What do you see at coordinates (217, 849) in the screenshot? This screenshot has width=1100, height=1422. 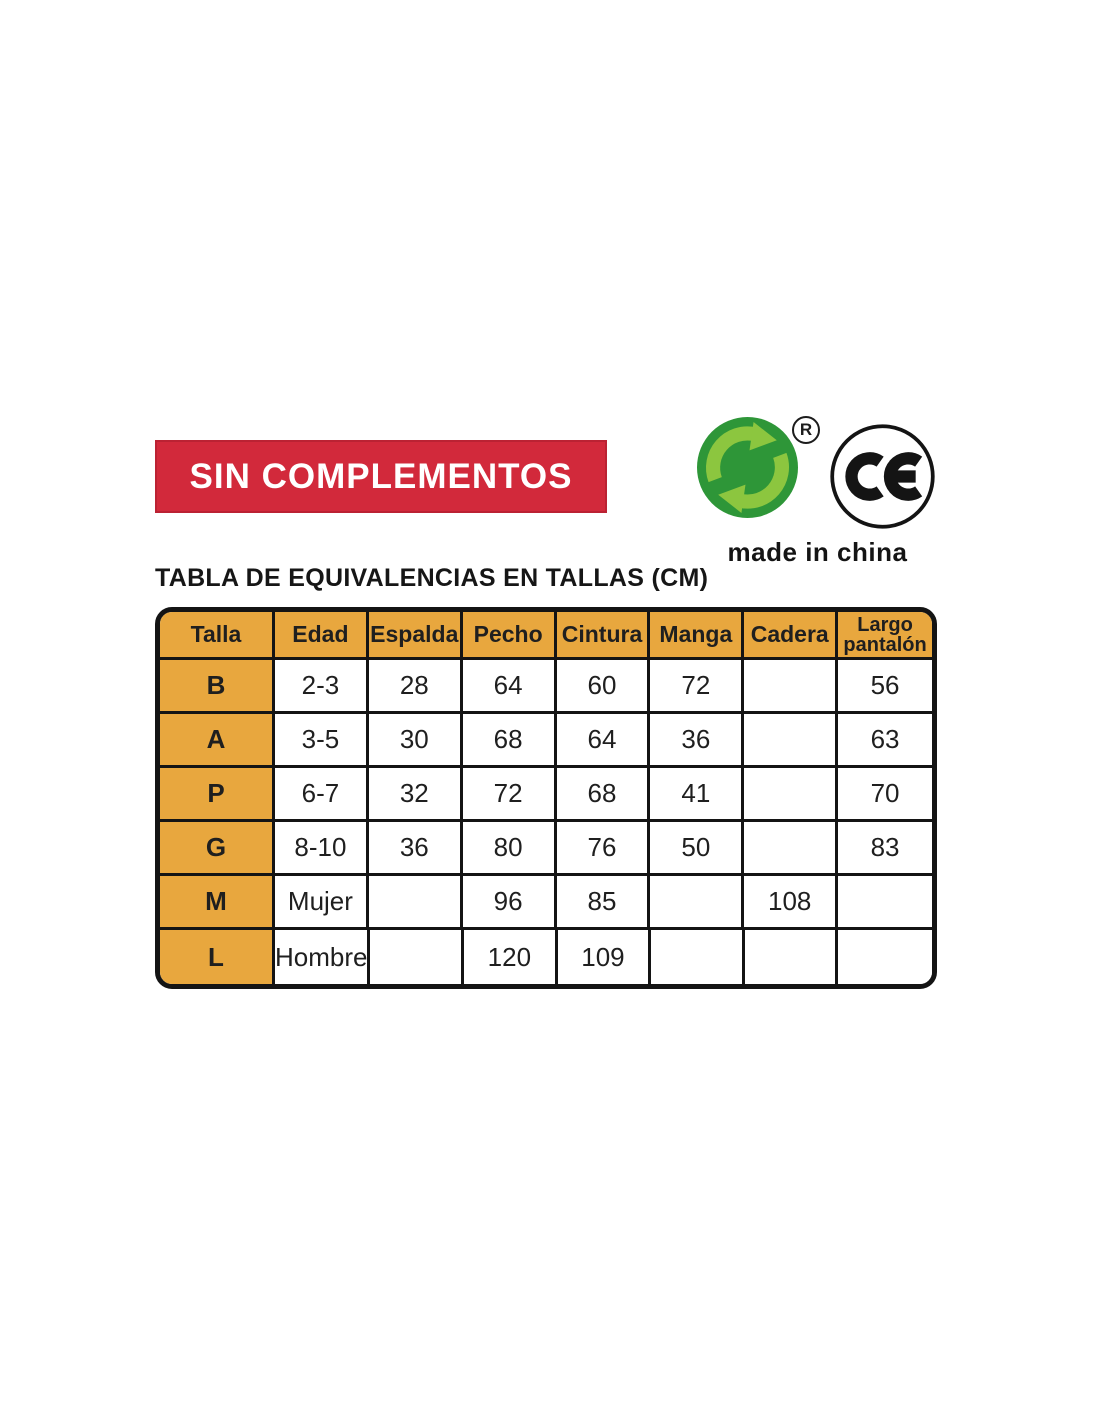 I see `row-label: G` at bounding box center [217, 849].